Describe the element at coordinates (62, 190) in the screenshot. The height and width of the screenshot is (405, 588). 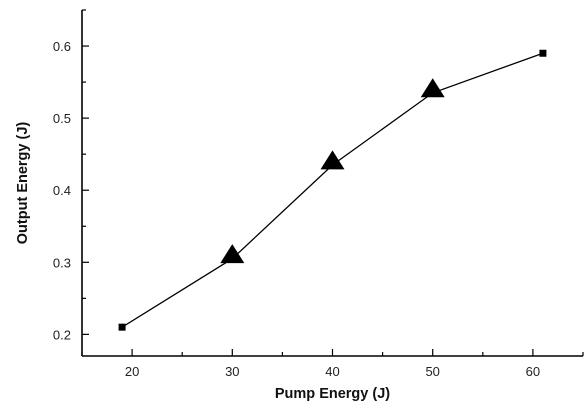
I see `y-tick-label: 0.4` at that location.